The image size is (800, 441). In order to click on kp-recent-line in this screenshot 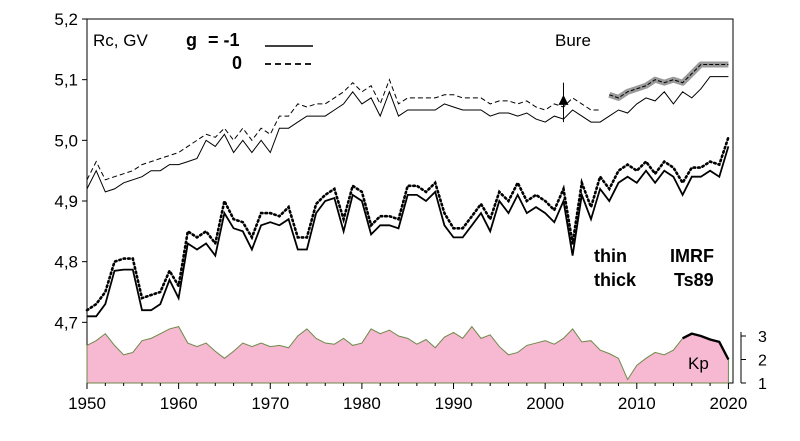, I will do `click(706, 346)`.